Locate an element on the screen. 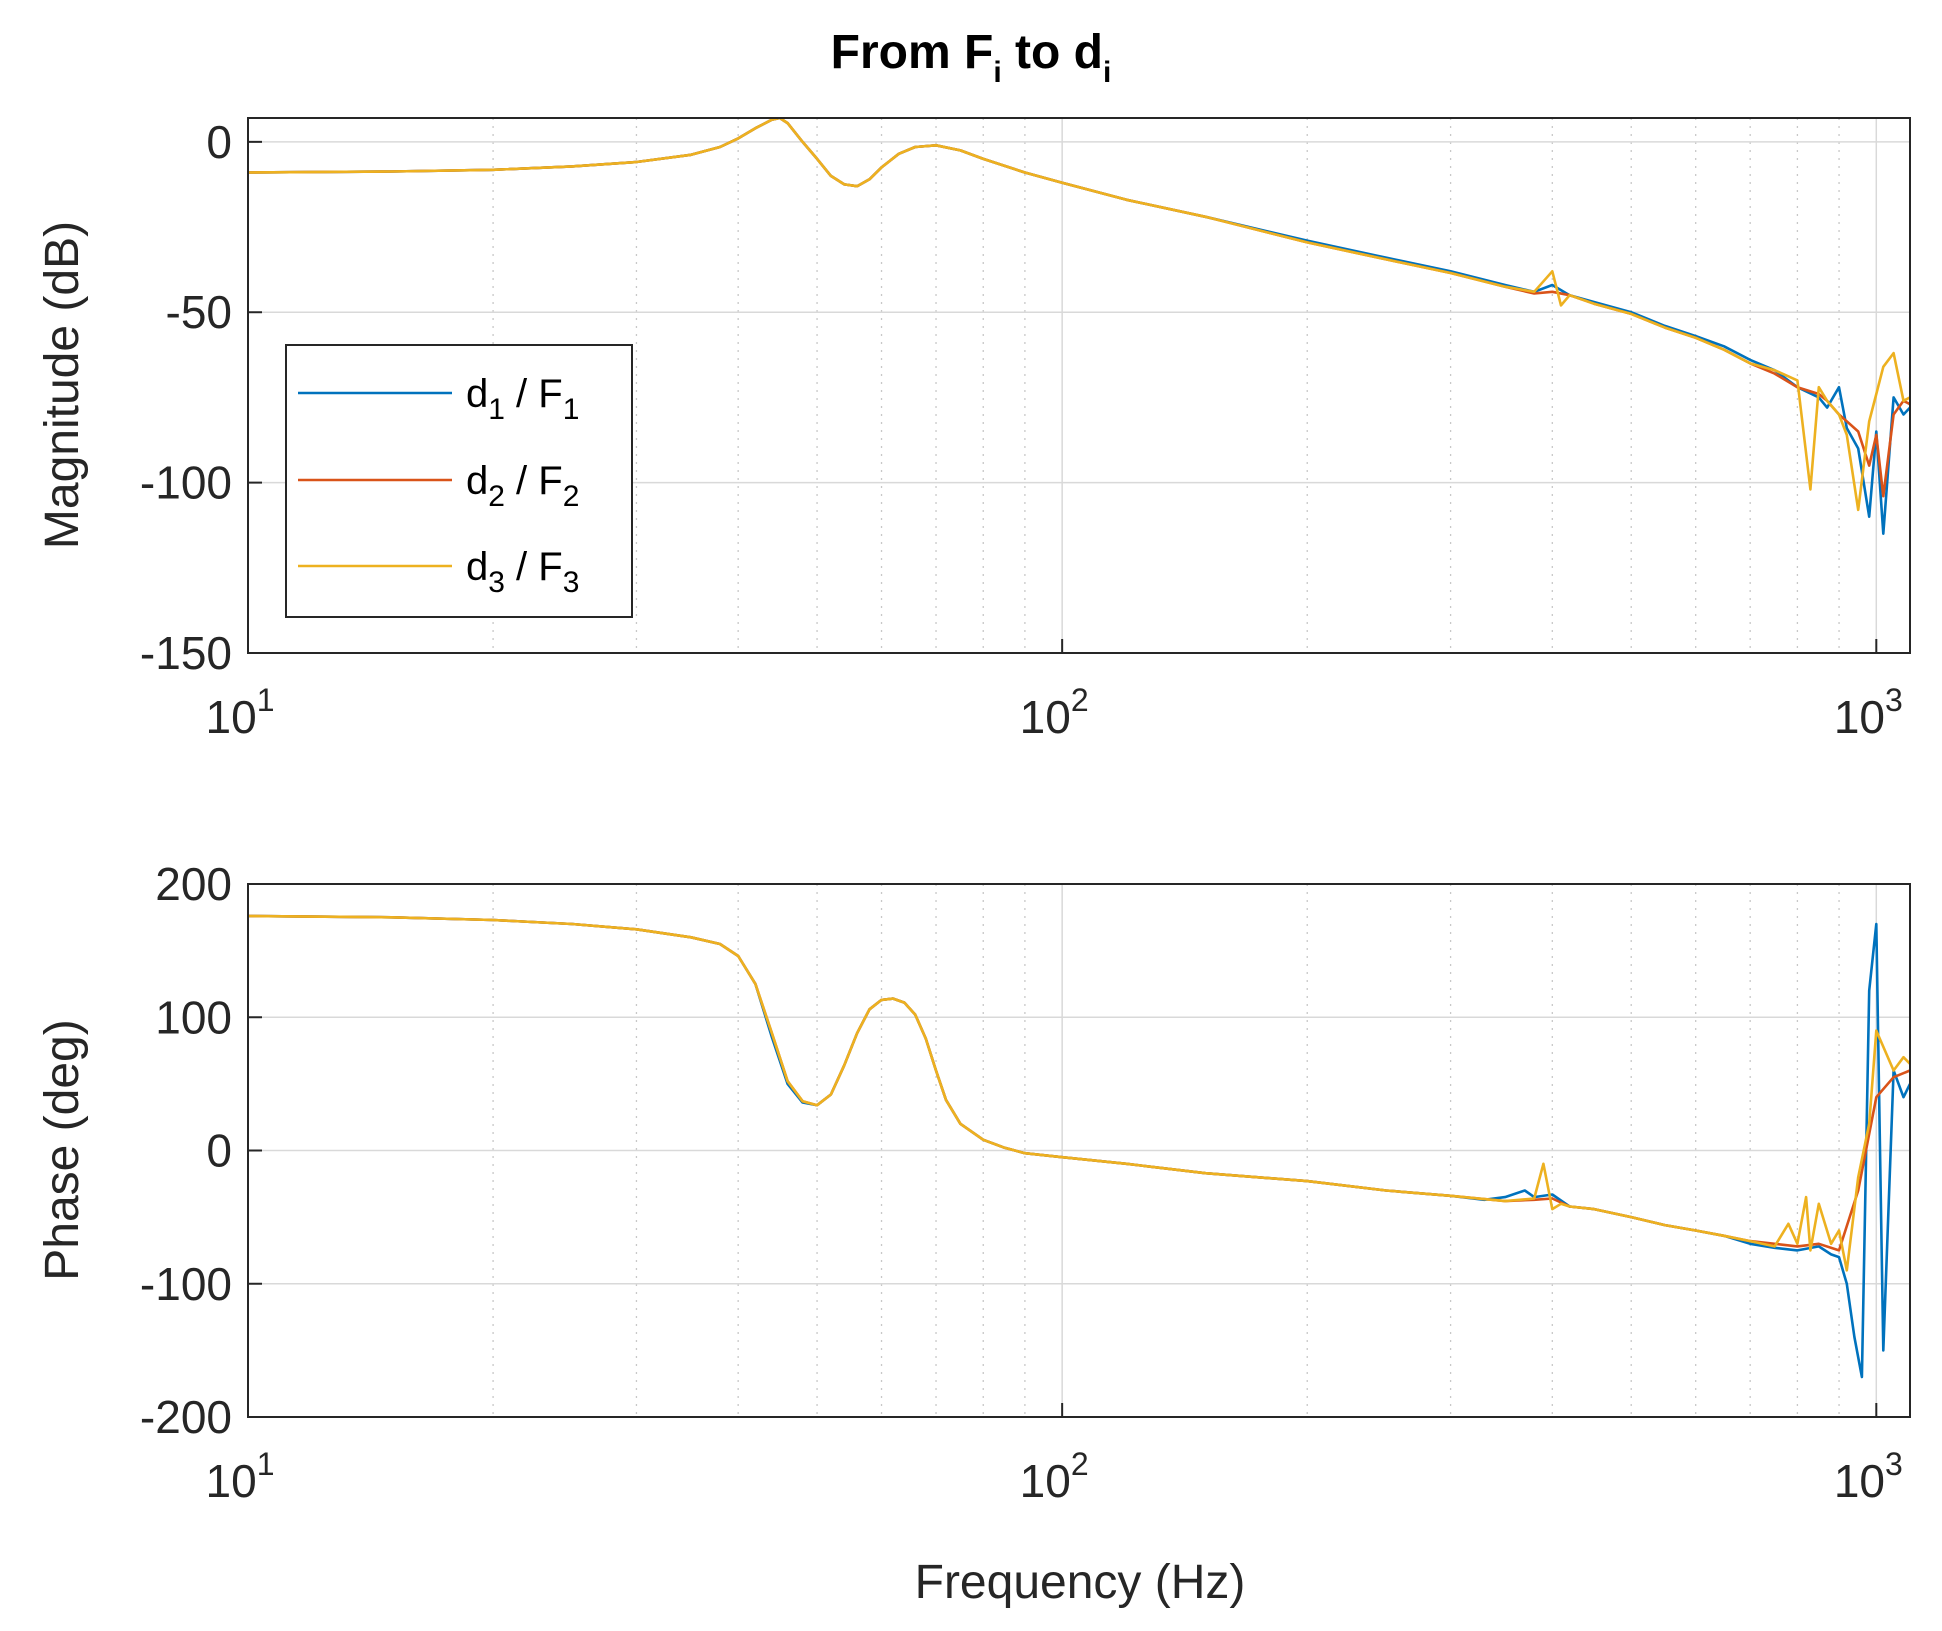  phase-ytick-label: 100 is located at coordinates (193, 1017).